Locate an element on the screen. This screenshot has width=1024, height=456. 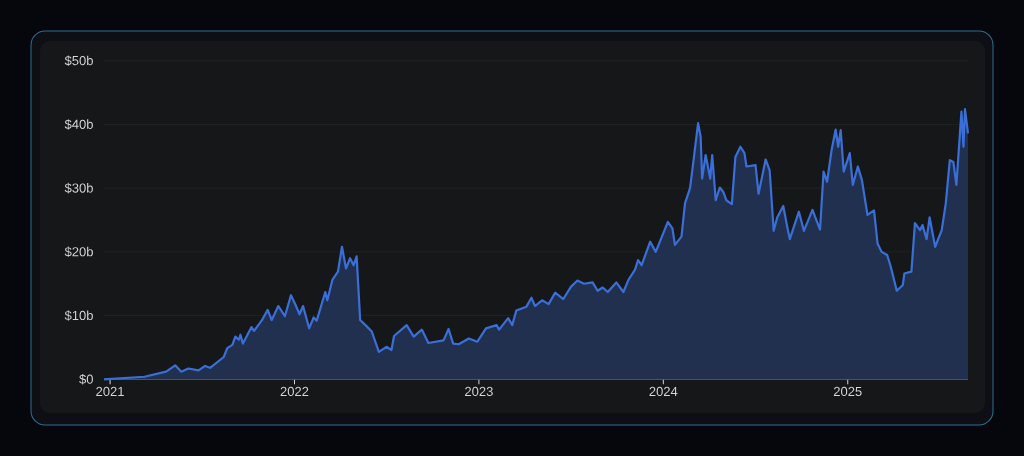
x-tick-label: 2024 is located at coordinates (663, 391).